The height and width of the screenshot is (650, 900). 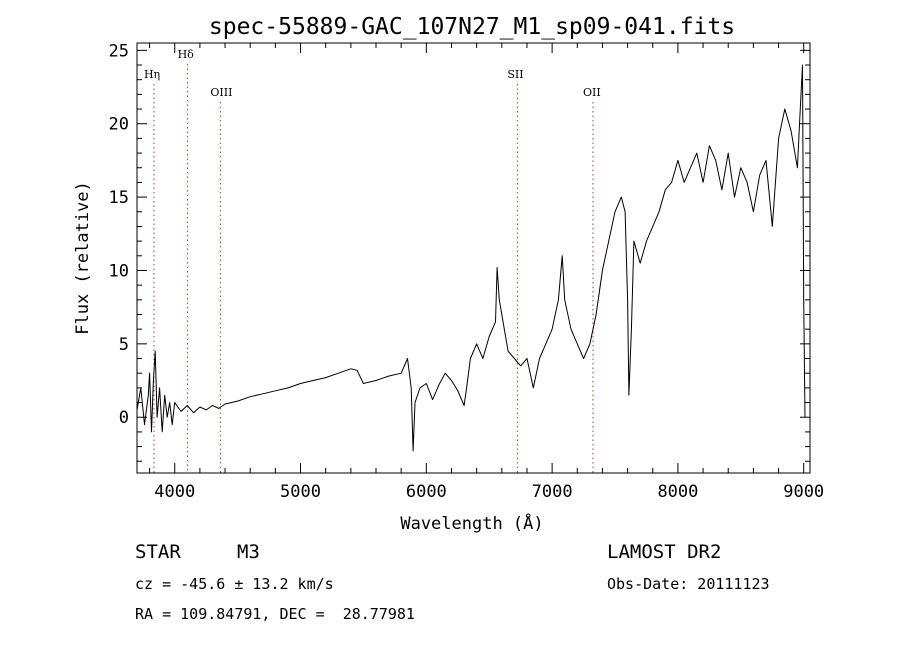 I want to click on object-class: STAR, so click(x=158, y=552).